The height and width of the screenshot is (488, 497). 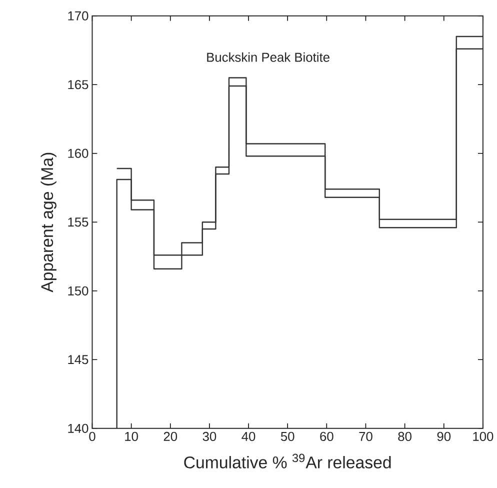 I want to click on x-tick-label: 20, so click(x=171, y=437).